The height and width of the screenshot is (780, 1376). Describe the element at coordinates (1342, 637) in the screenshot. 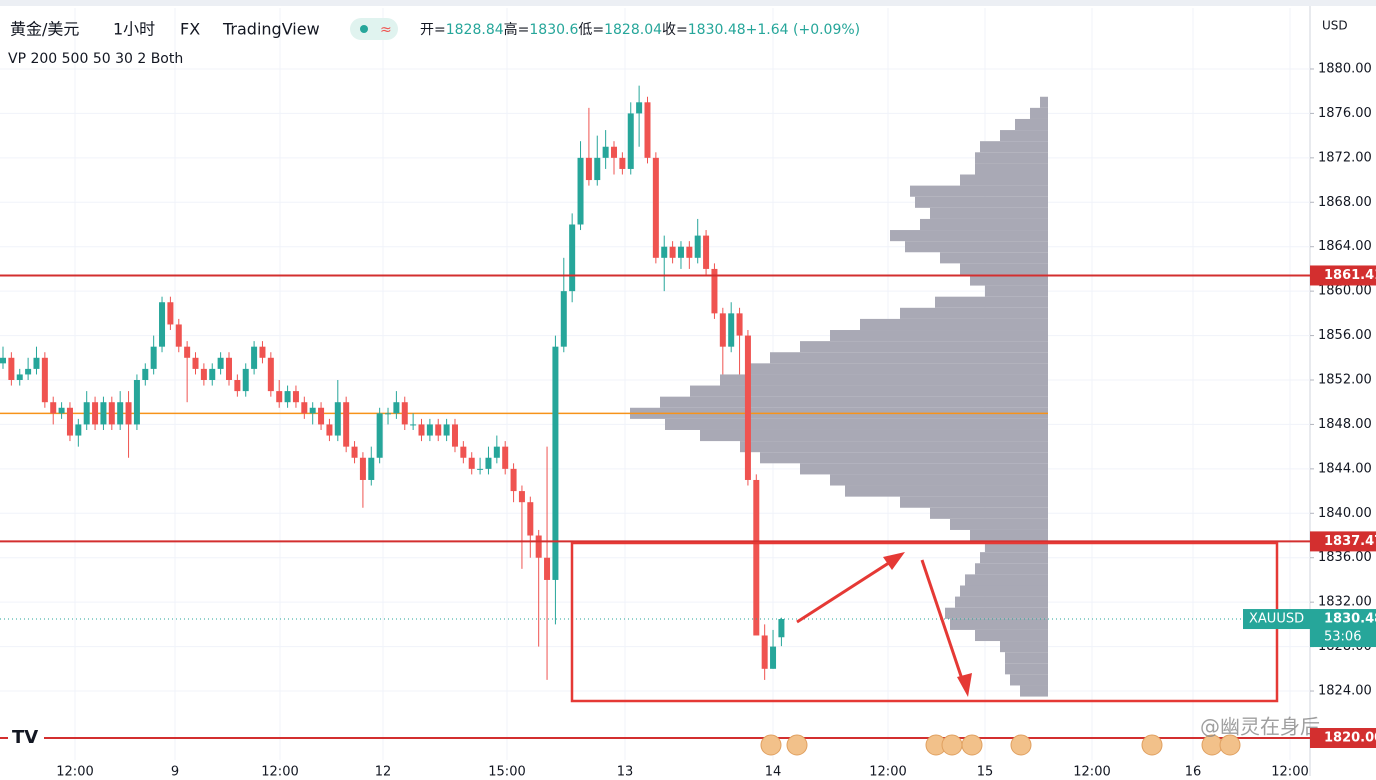

I see `countdown: 53:06` at that location.